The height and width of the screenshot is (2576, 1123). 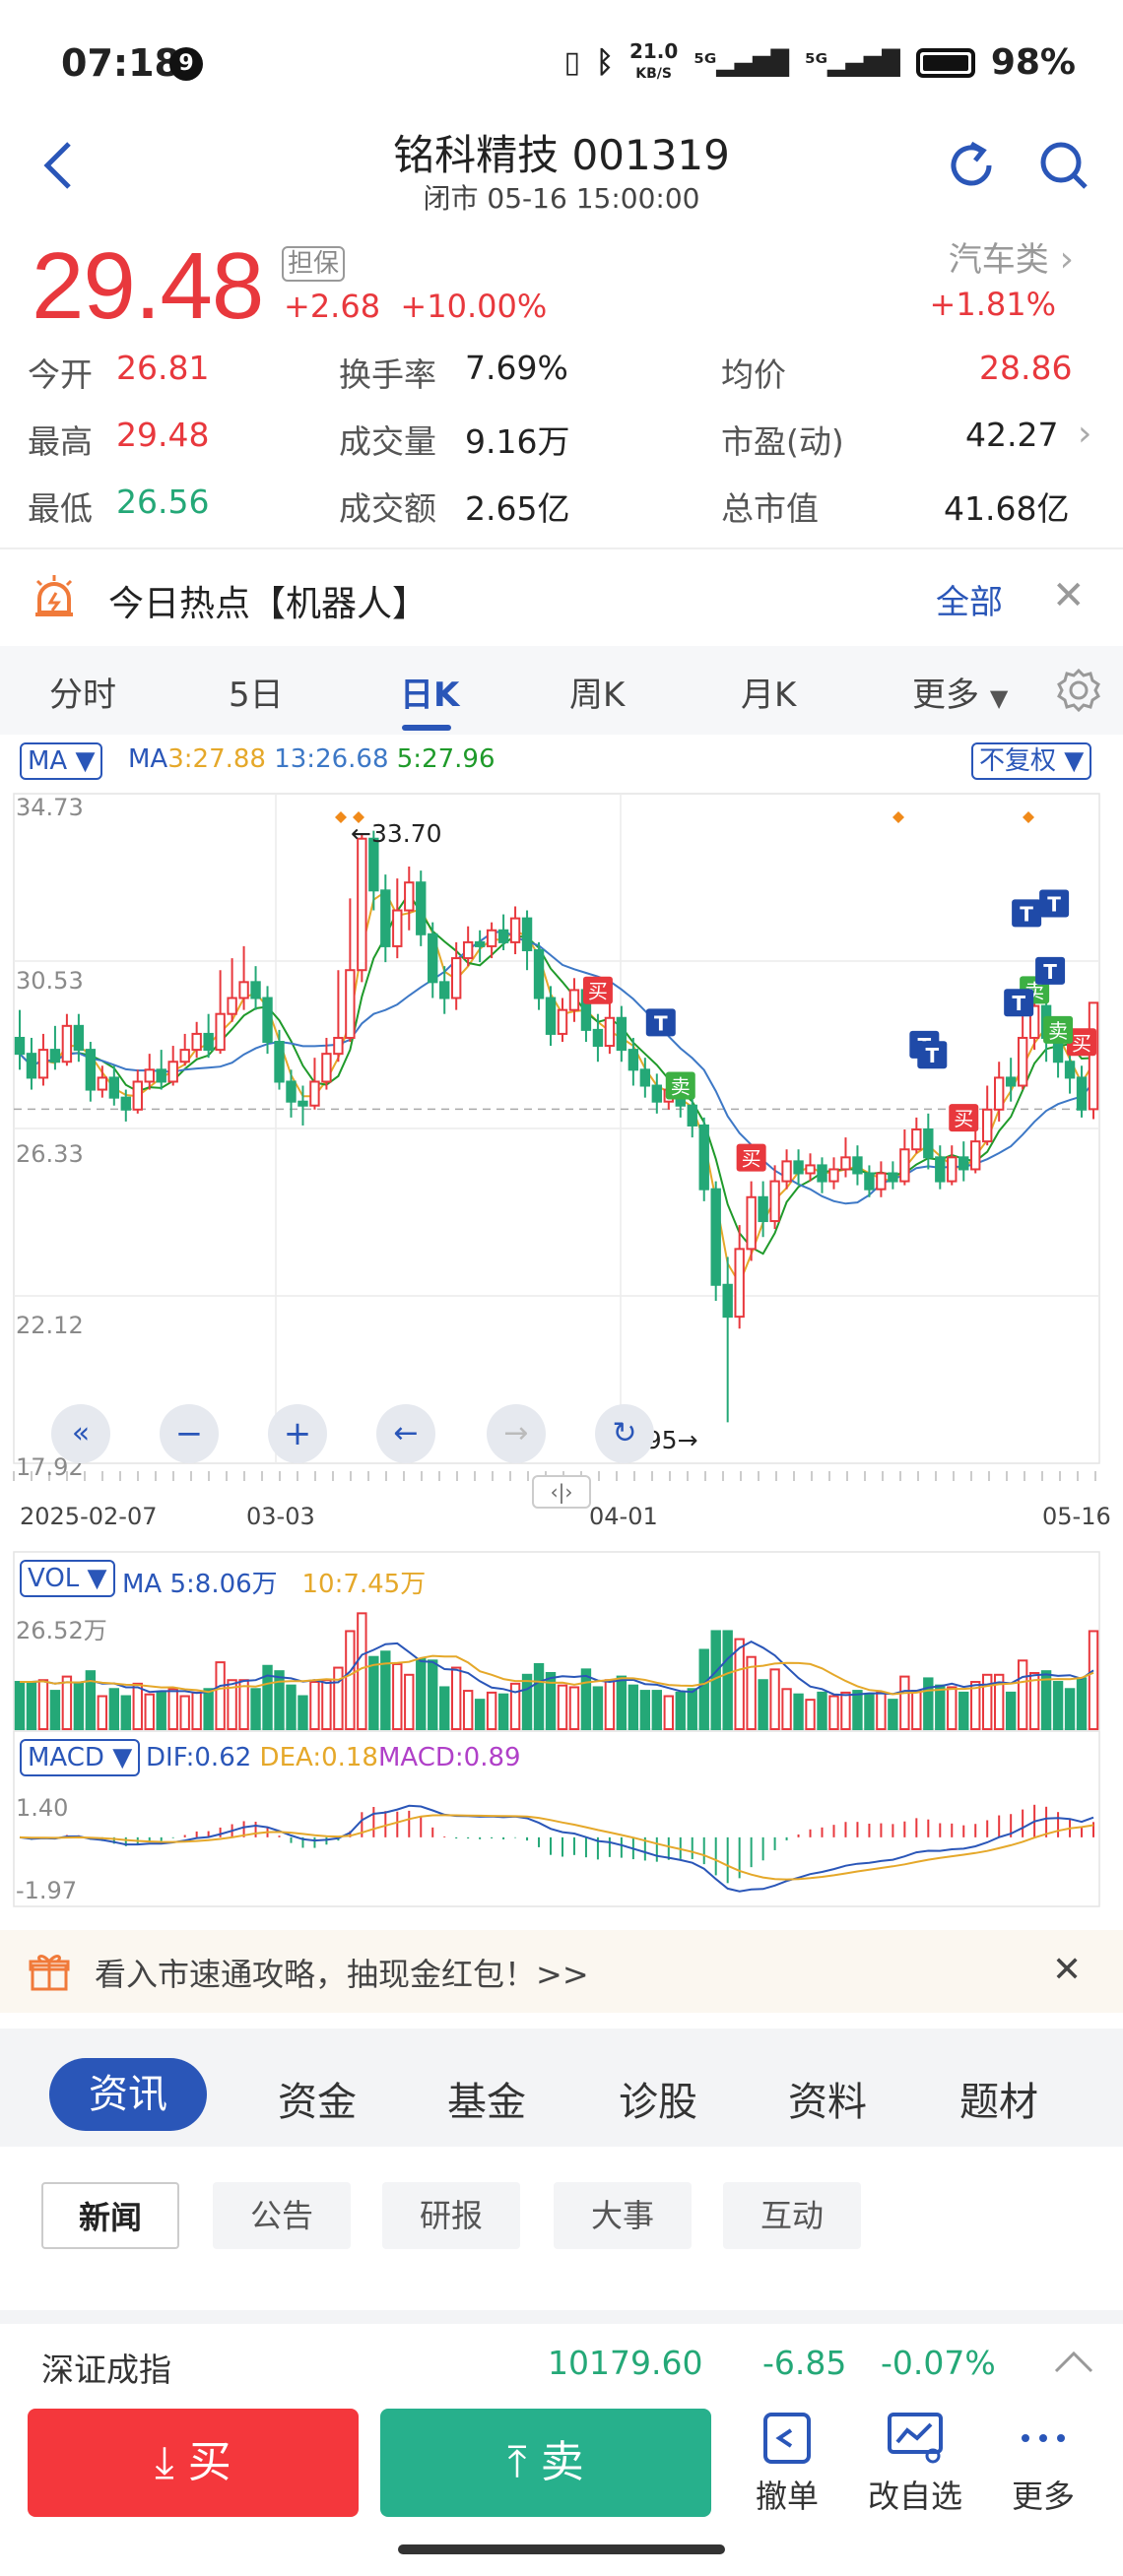 What do you see at coordinates (282, 2215) in the screenshot?
I see `subtab-announcements: 公告` at bounding box center [282, 2215].